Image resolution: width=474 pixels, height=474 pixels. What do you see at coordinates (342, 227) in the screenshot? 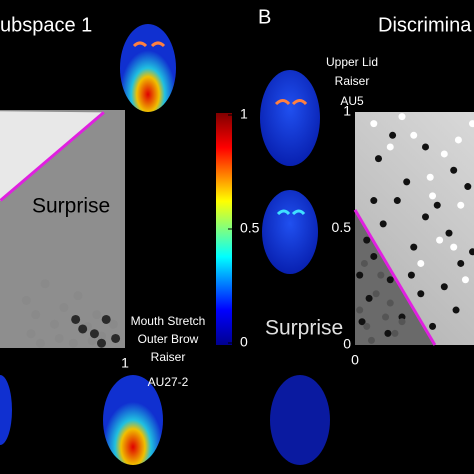
I see `y-tick-label: 0.5` at bounding box center [342, 227].